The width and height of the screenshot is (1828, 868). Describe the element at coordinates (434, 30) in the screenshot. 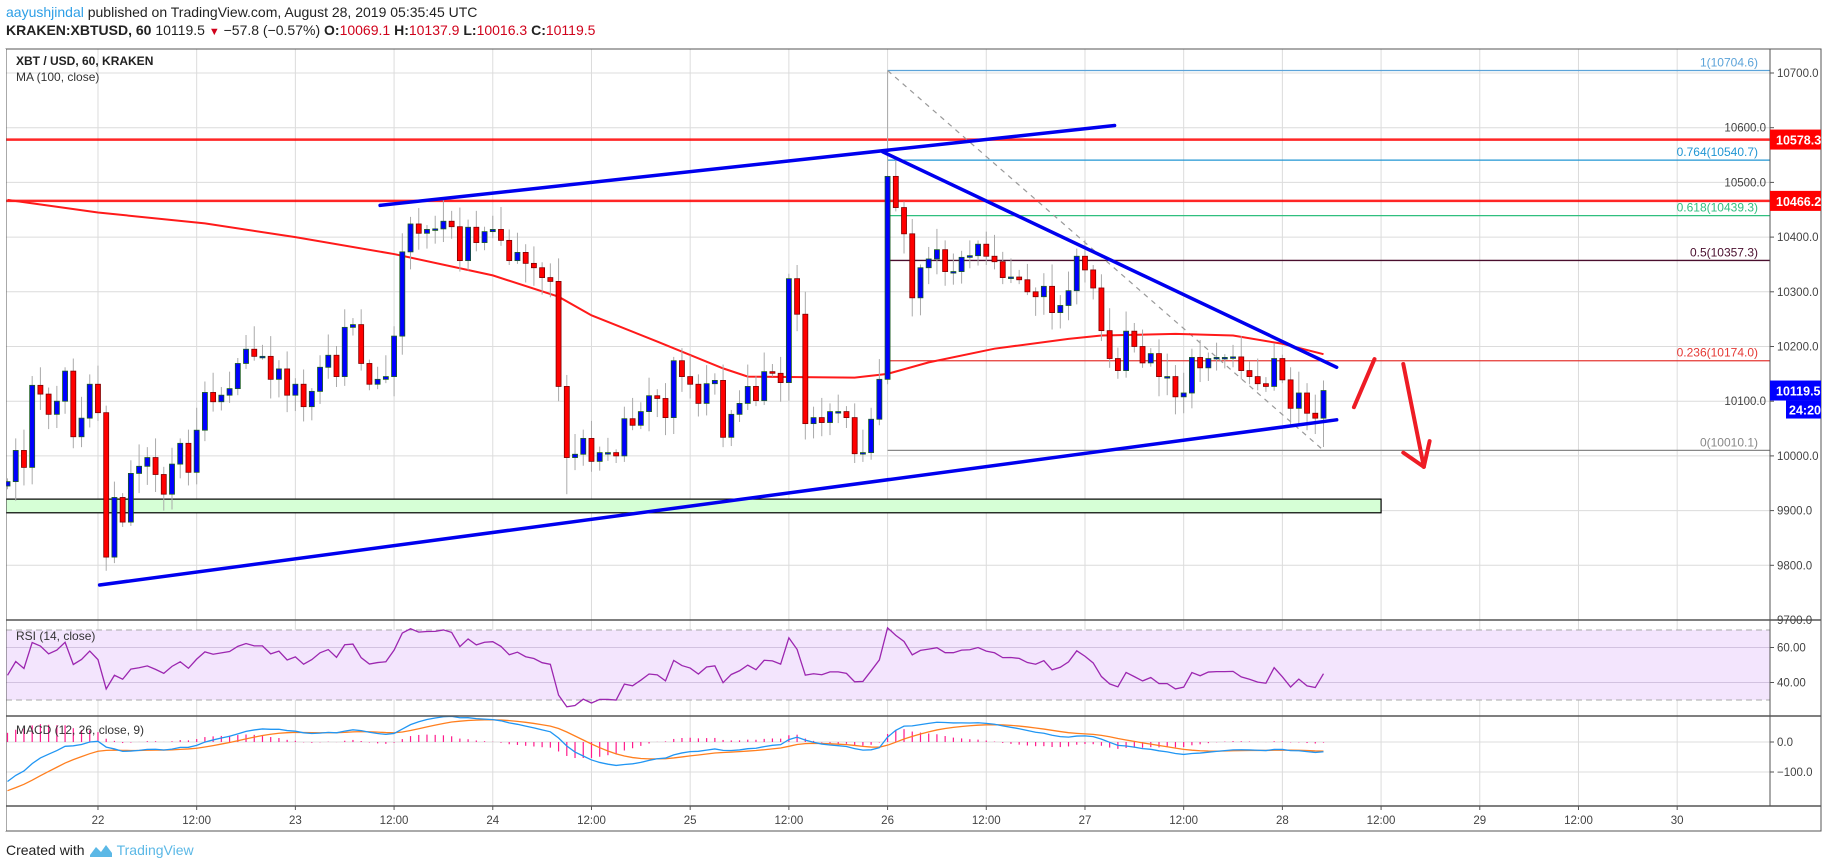

I see `high-value: 10137.9` at that location.